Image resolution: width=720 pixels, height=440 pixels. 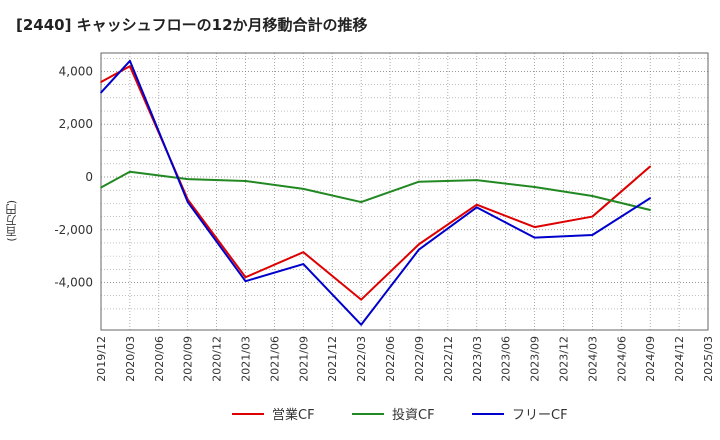 I want to click on x-tick-label: 2023/03, so click(x=477, y=359).